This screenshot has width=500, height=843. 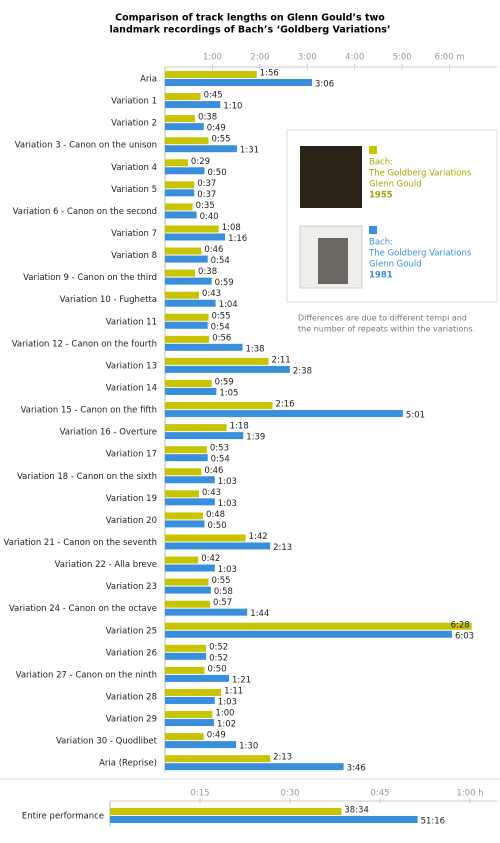 What do you see at coordinates (86, 675) in the screenshot?
I see `category-label: Variation 27 - Canon on the ninth` at bounding box center [86, 675].